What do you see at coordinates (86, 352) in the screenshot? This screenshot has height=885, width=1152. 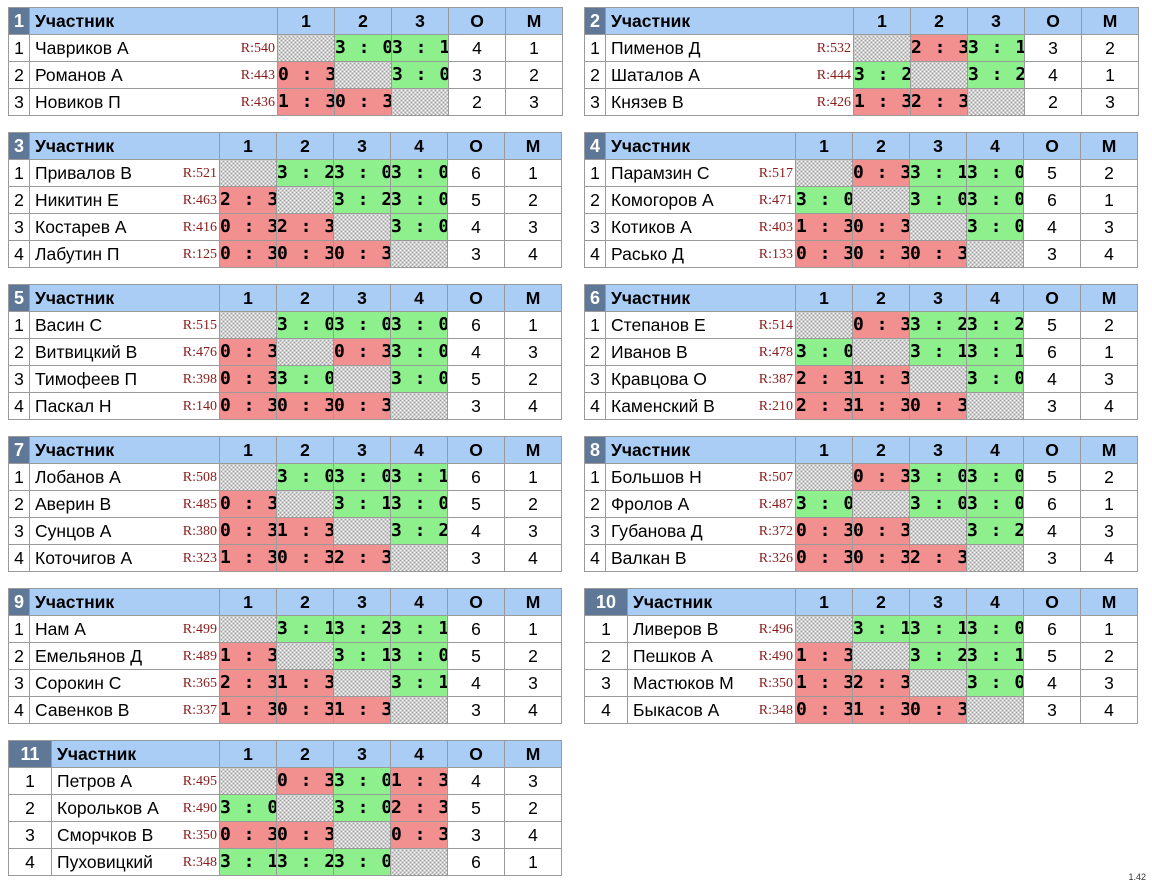 I see `participant-name: Витвицкий В` at bounding box center [86, 352].